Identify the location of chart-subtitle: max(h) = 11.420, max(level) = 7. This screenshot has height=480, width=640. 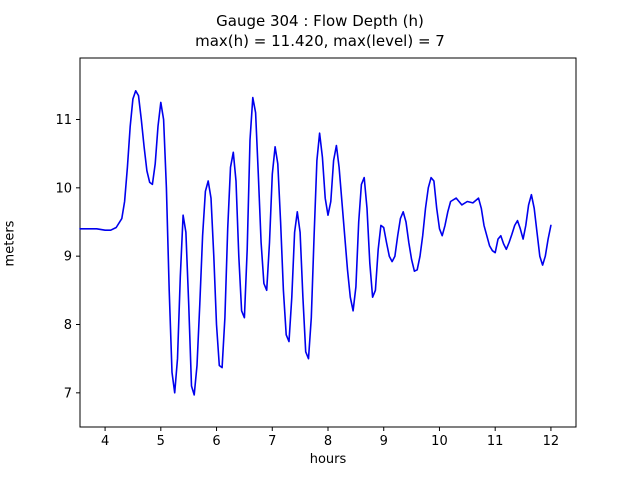
(320, 41).